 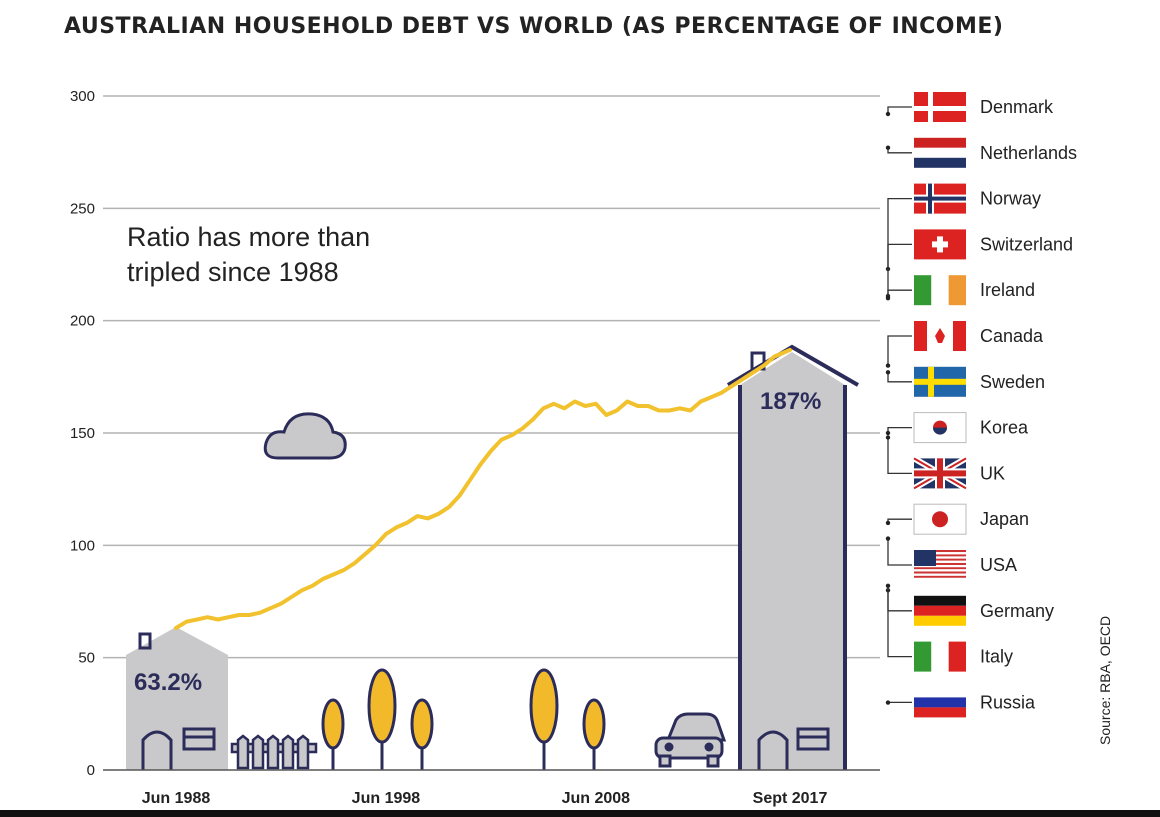 What do you see at coordinates (940, 244) in the screenshot?
I see `switzerland-flag-icon` at bounding box center [940, 244].